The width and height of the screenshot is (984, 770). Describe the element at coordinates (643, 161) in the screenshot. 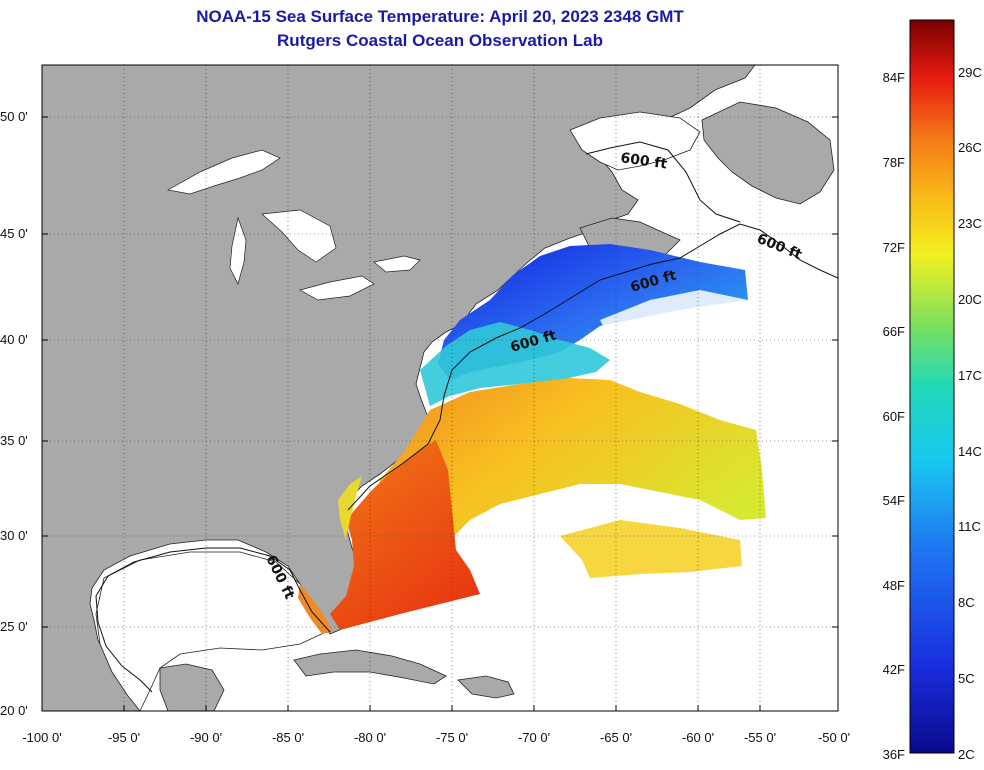

I see `contour-label-gulf-stlawrence: 600 ft` at that location.